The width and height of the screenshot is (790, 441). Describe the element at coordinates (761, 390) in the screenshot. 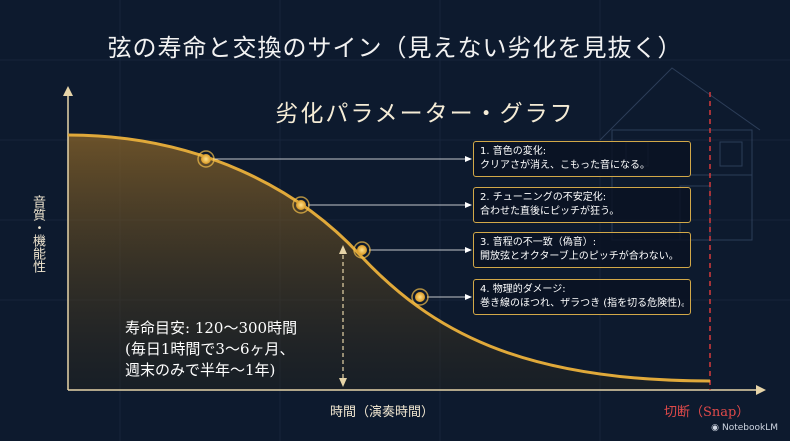

I see `x-axis-arrow` at that location.